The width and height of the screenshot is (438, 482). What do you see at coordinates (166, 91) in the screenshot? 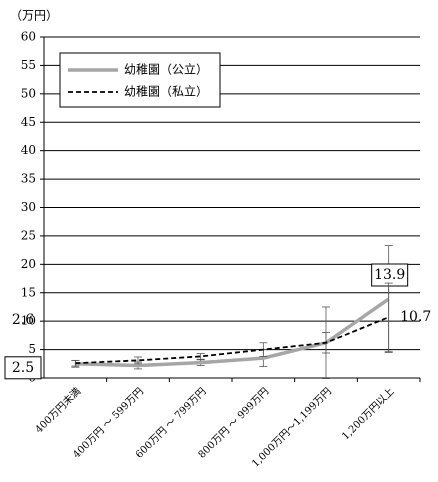
I see `legend-label: 幼稚園（私立）` at bounding box center [166, 91].